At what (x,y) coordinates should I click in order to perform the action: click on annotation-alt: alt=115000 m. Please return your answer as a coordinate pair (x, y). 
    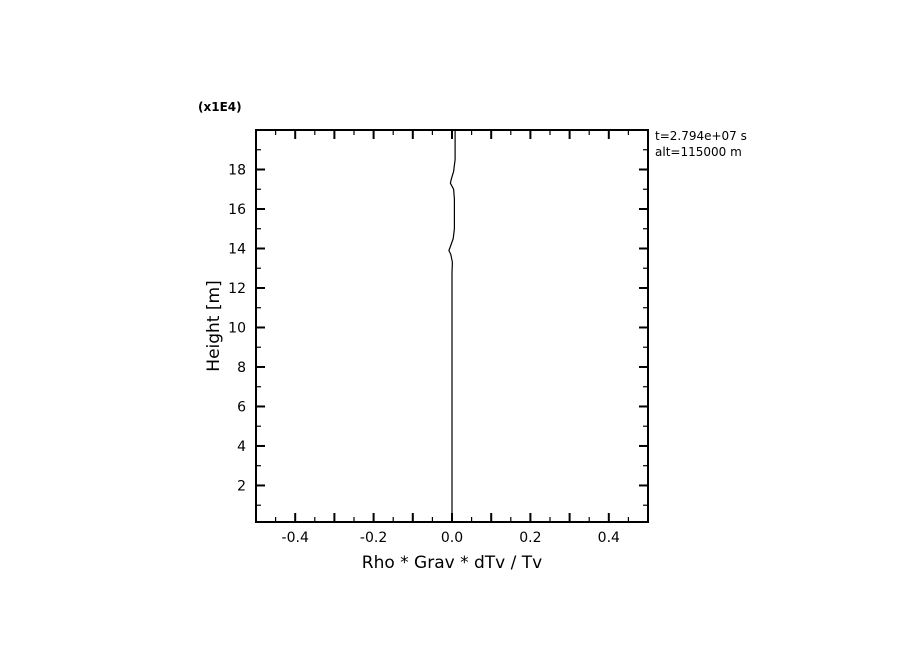
    Looking at the image, I should click on (698, 152).